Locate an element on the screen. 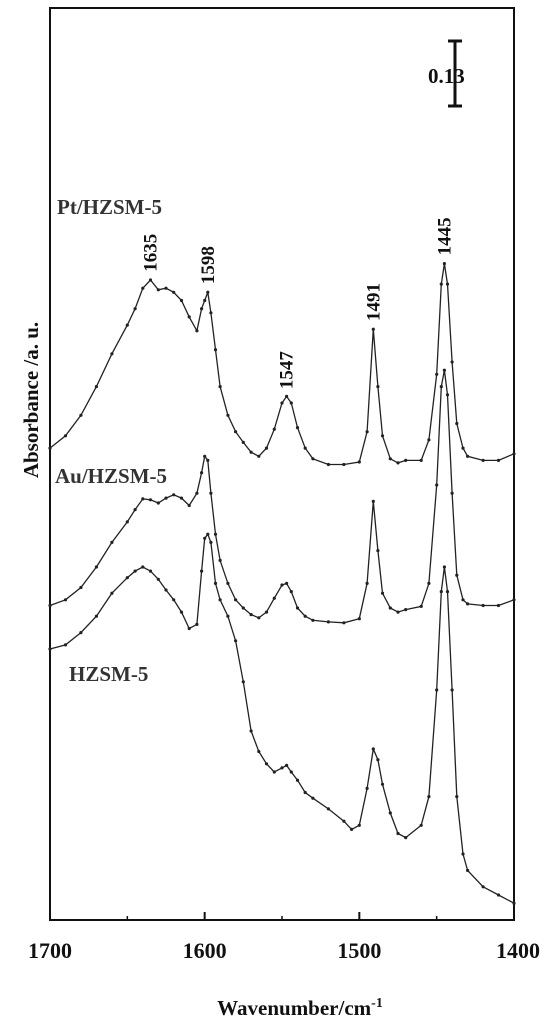 Image resolution: width=550 pixels, height=1025 pixels. x-tick-label-1400: 1400 is located at coordinates (518, 950).